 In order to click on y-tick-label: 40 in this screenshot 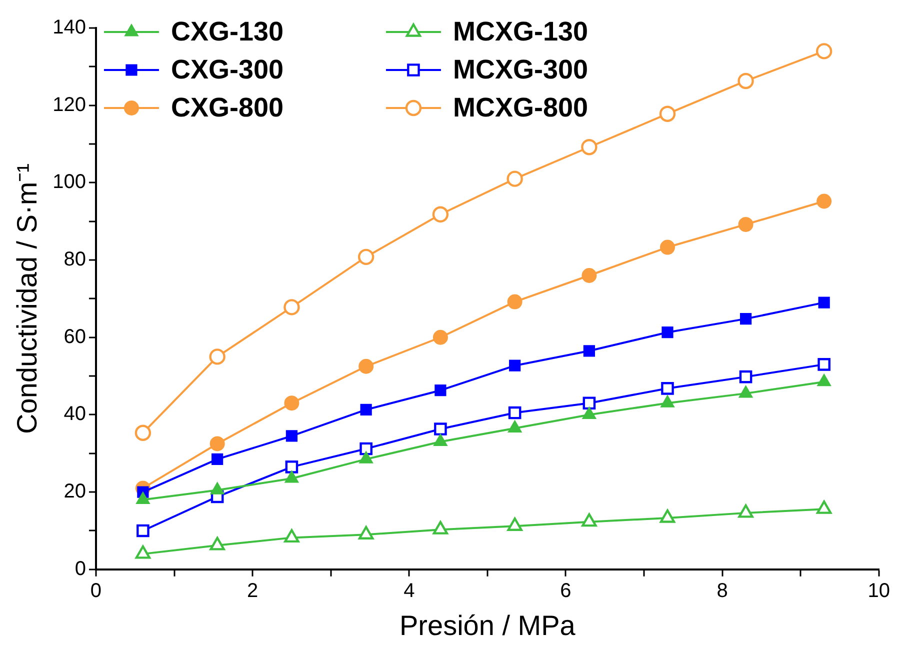, I will do `click(75, 414)`.